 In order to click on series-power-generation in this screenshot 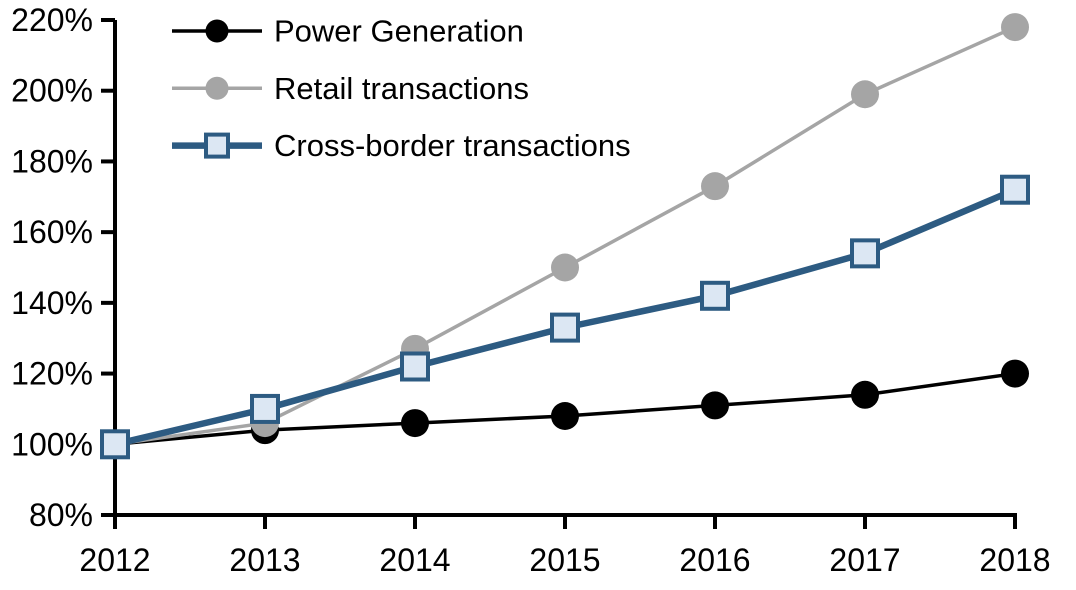, I will do `click(565, 409)`.